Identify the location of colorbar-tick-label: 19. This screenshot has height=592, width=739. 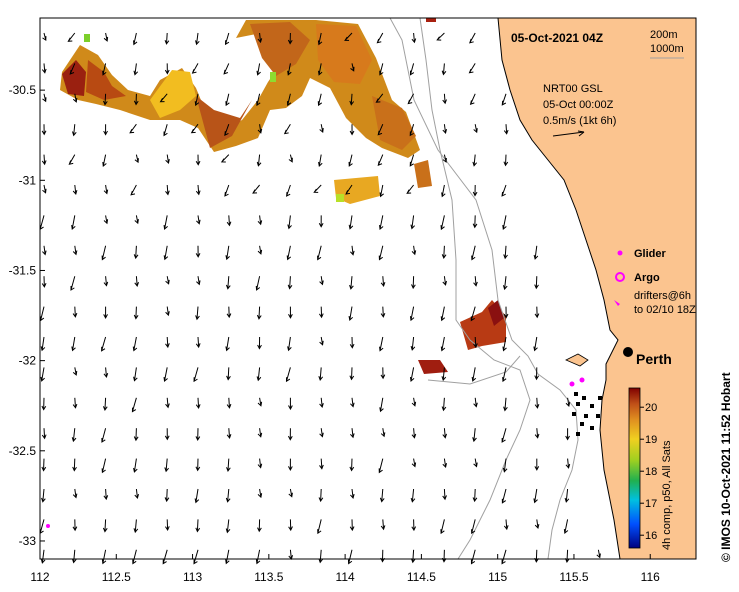
(651, 440).